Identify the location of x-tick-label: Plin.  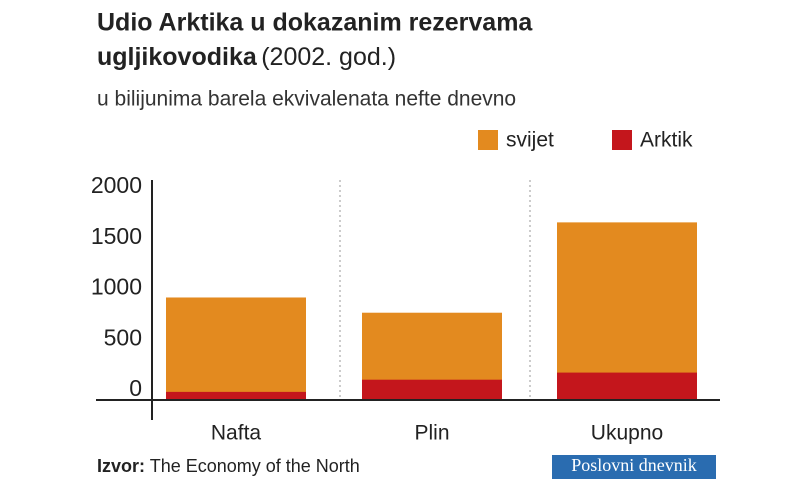
(431, 433).